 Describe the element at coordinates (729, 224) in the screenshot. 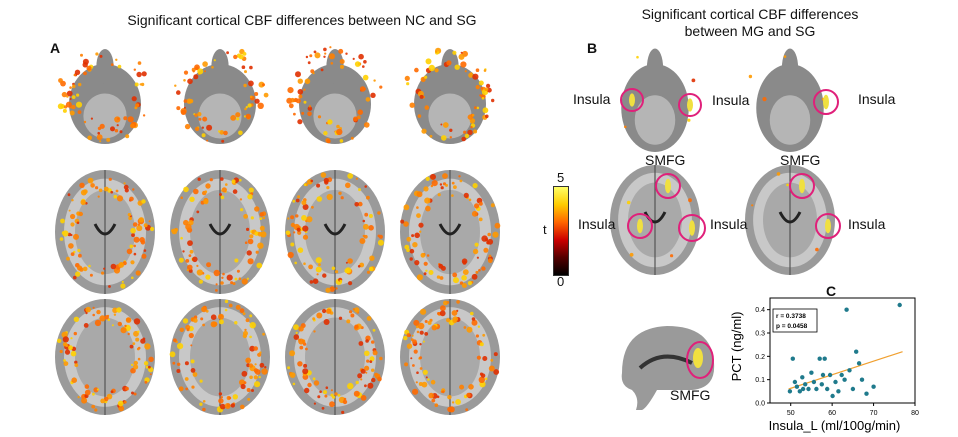

I see `insula-label-b3-right: Insula` at that location.